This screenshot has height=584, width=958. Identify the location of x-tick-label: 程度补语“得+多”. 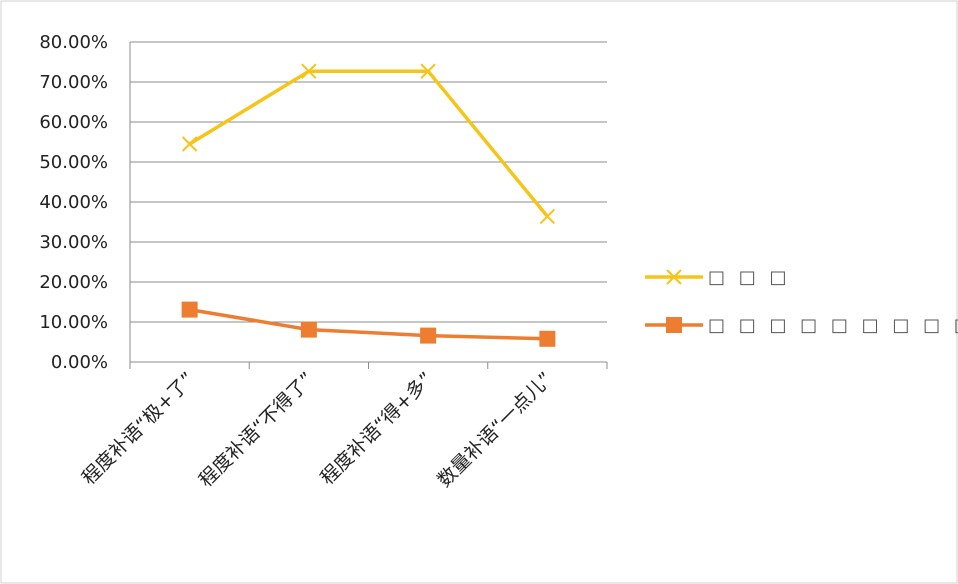
(376, 428).